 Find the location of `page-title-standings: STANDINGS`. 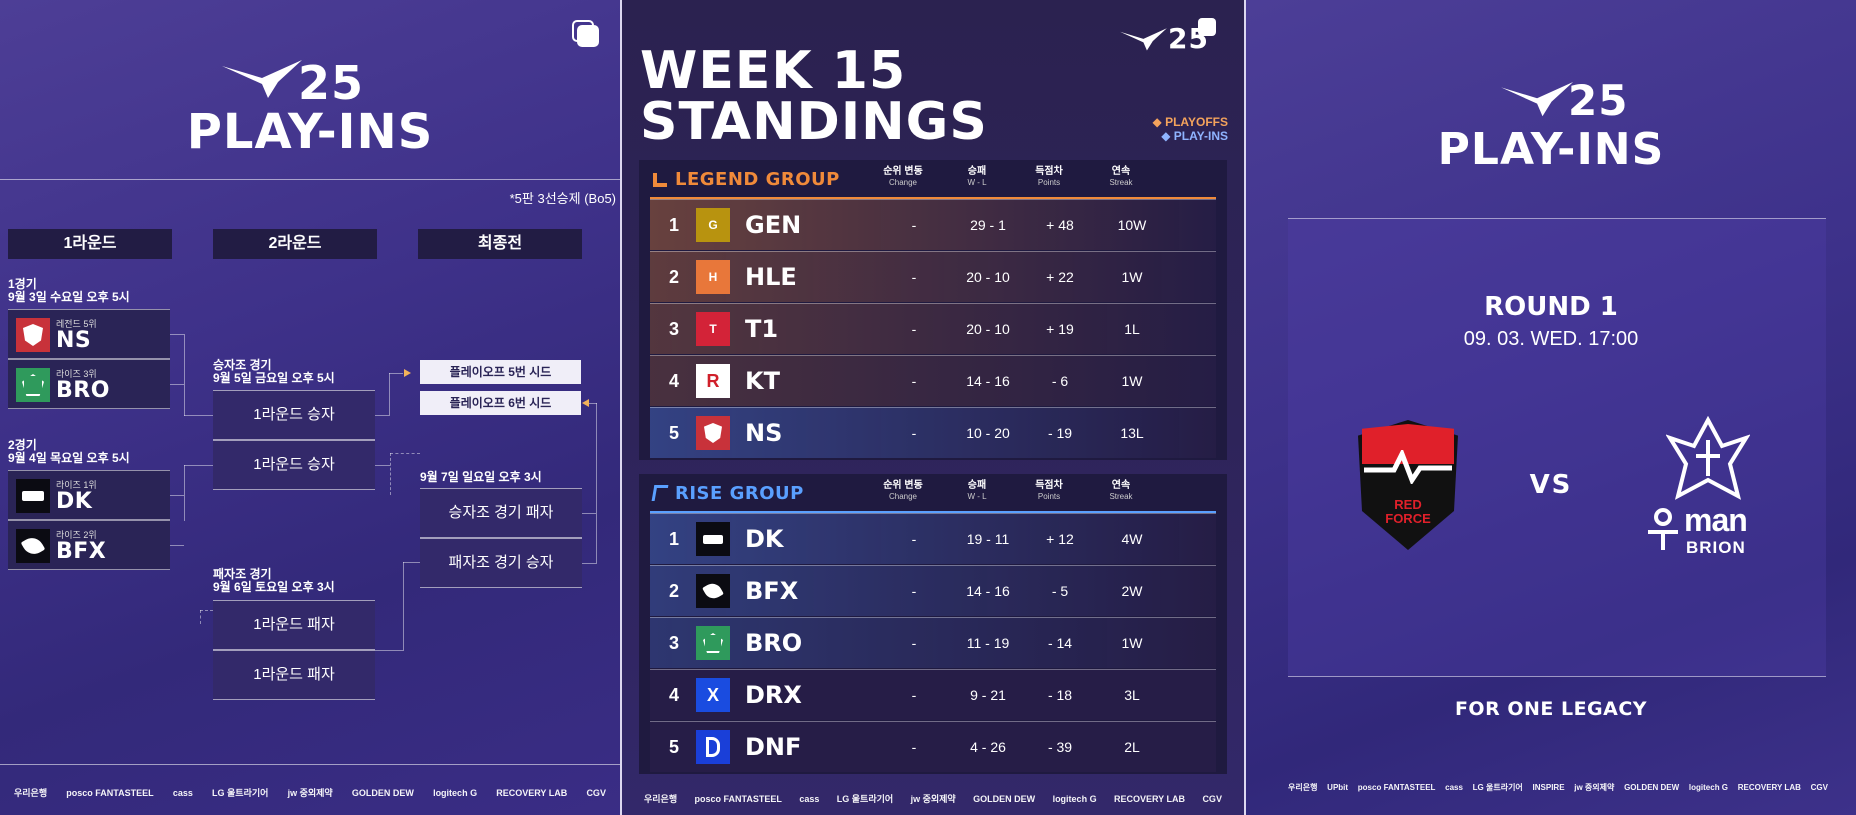

page-title-standings: STANDINGS is located at coordinates (814, 122).